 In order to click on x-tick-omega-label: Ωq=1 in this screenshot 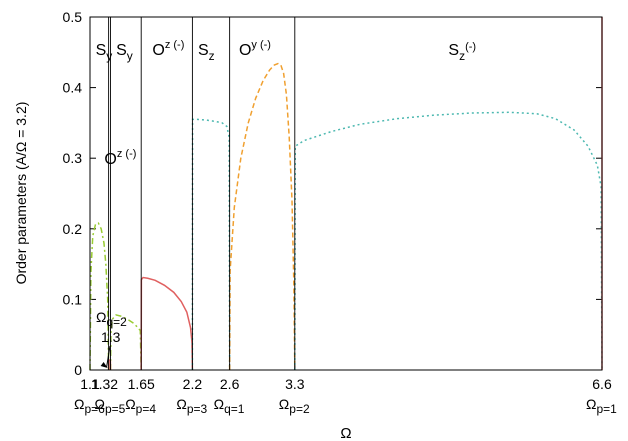, I will do `click(229, 406)`.